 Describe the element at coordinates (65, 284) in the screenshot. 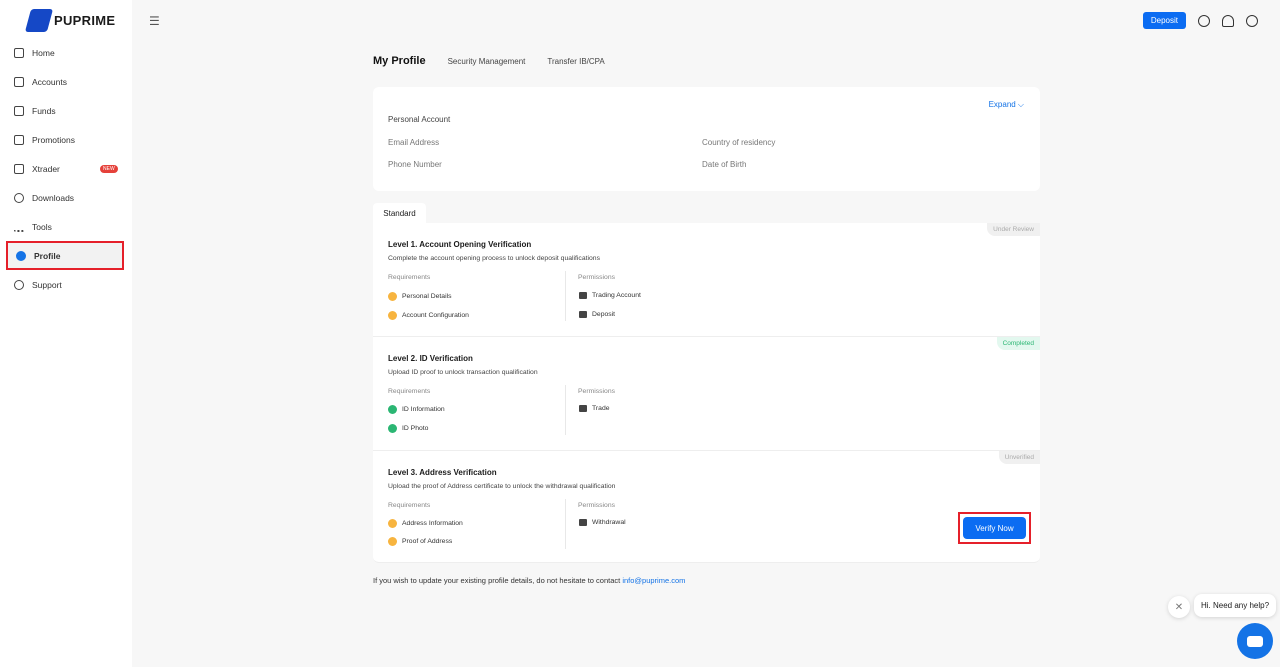

I see `sidebar-item-support: Support` at that location.